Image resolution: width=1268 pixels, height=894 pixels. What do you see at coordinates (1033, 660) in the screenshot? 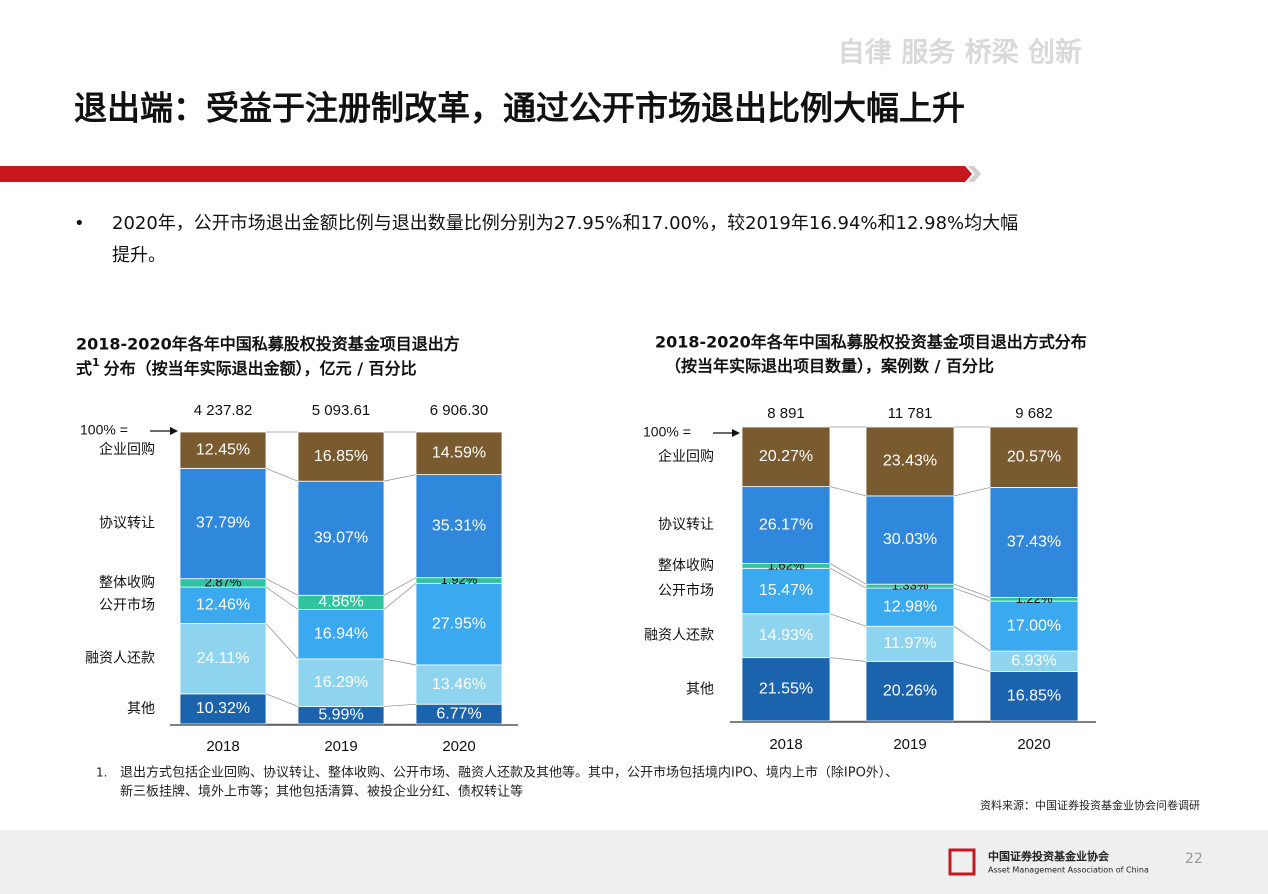
I see `value-label: 6.93%` at bounding box center [1033, 660].